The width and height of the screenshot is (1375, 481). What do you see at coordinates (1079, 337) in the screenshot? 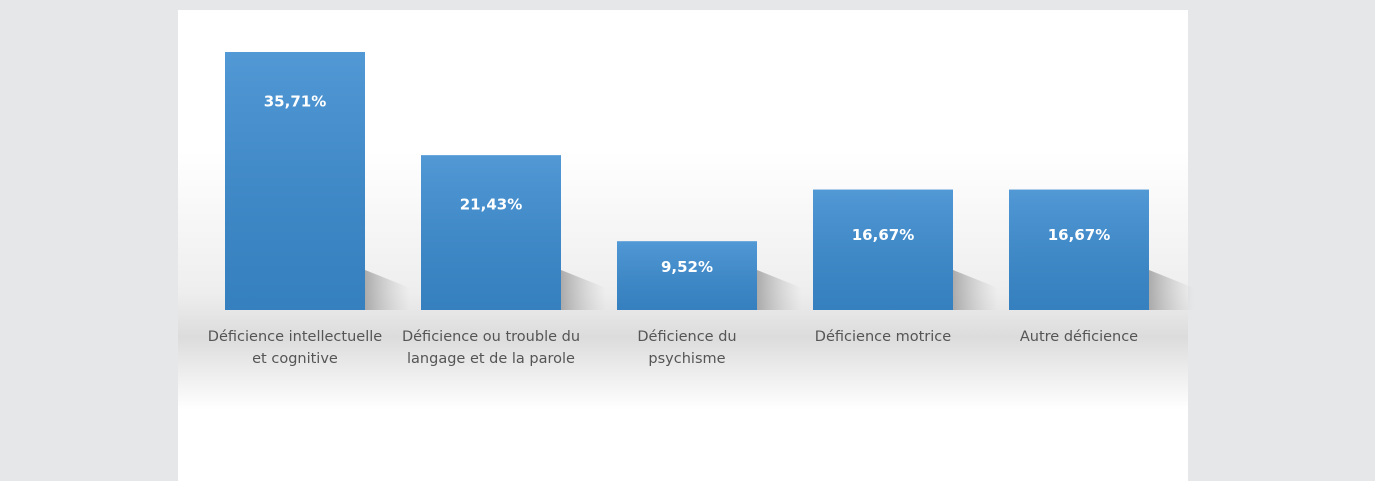
I see `x-tick-label: Autre déficience` at bounding box center [1079, 337].